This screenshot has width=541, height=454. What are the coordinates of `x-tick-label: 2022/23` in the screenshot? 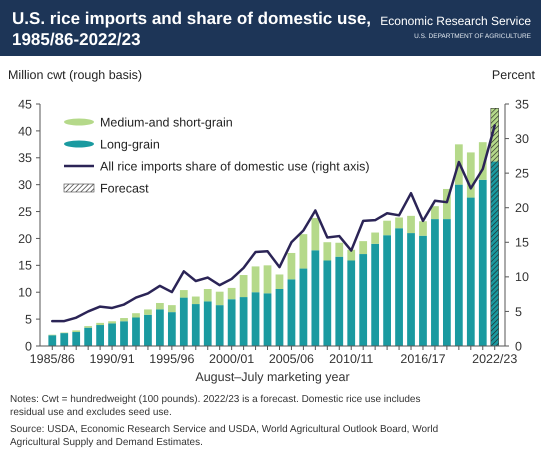 It's located at (495, 359).